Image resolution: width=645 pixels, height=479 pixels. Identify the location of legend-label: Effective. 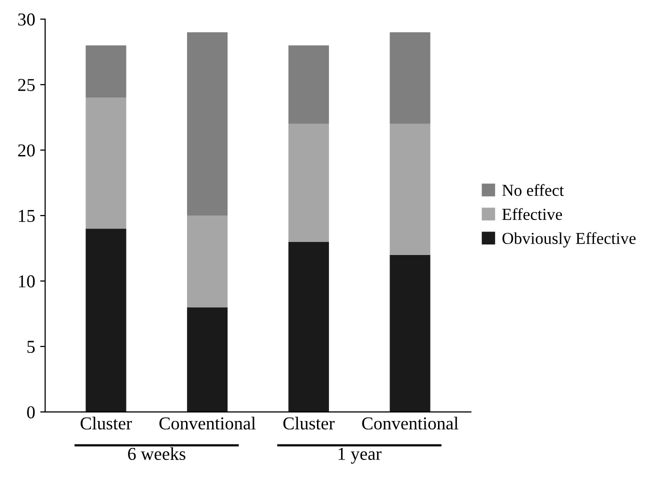
(532, 214).